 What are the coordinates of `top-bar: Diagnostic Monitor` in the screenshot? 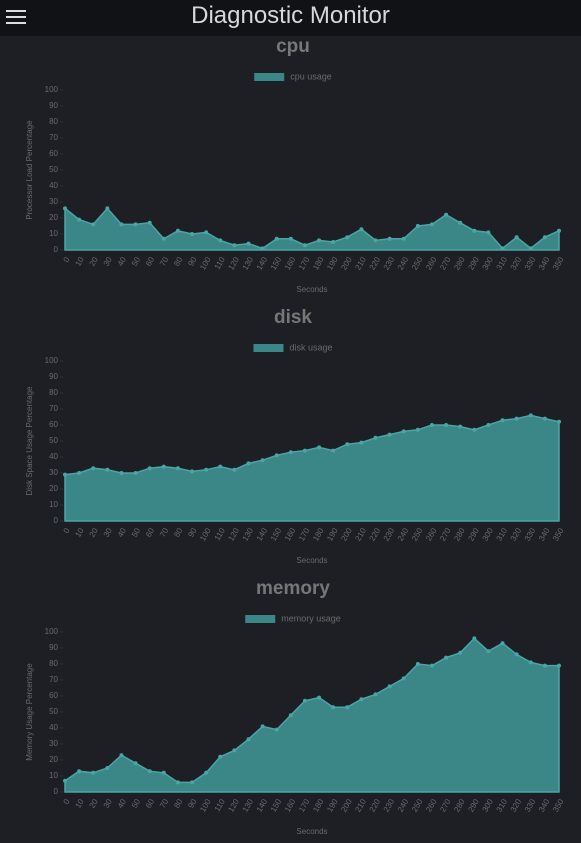 It's located at (290, 18).